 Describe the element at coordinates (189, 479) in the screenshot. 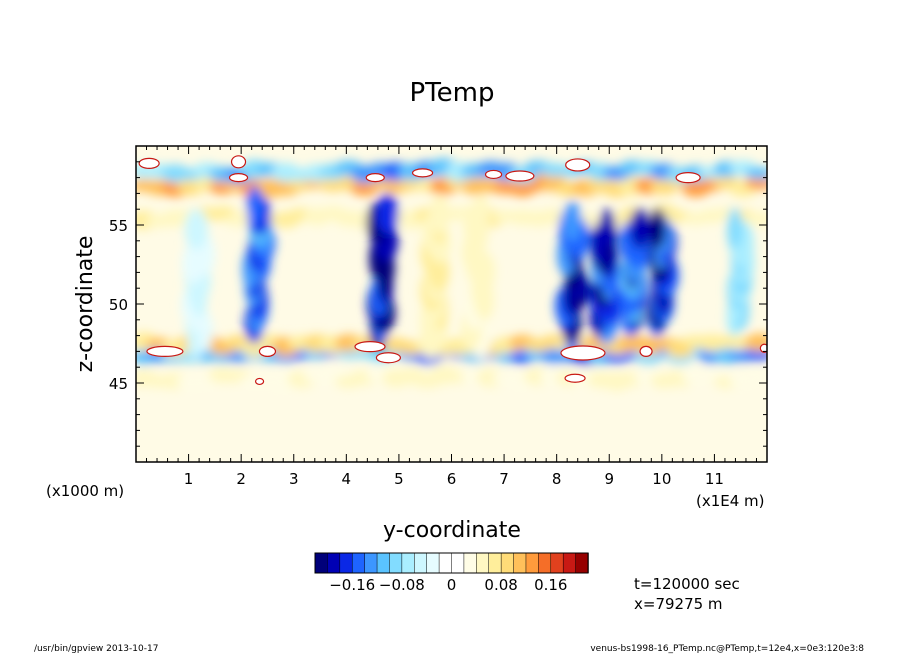

I see `x-tick-label: 1` at that location.